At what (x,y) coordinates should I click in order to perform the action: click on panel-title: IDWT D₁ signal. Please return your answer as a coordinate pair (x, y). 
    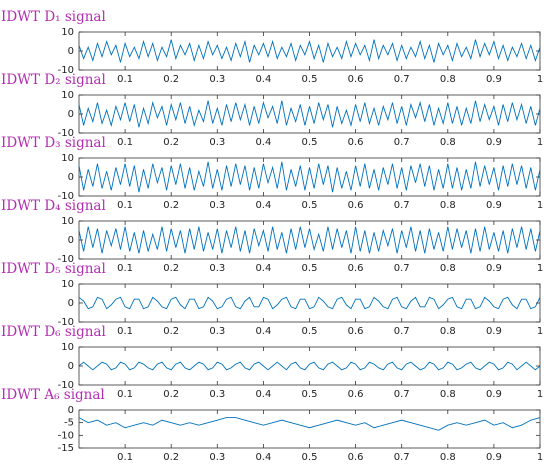
    Looking at the image, I should click on (53, 17).